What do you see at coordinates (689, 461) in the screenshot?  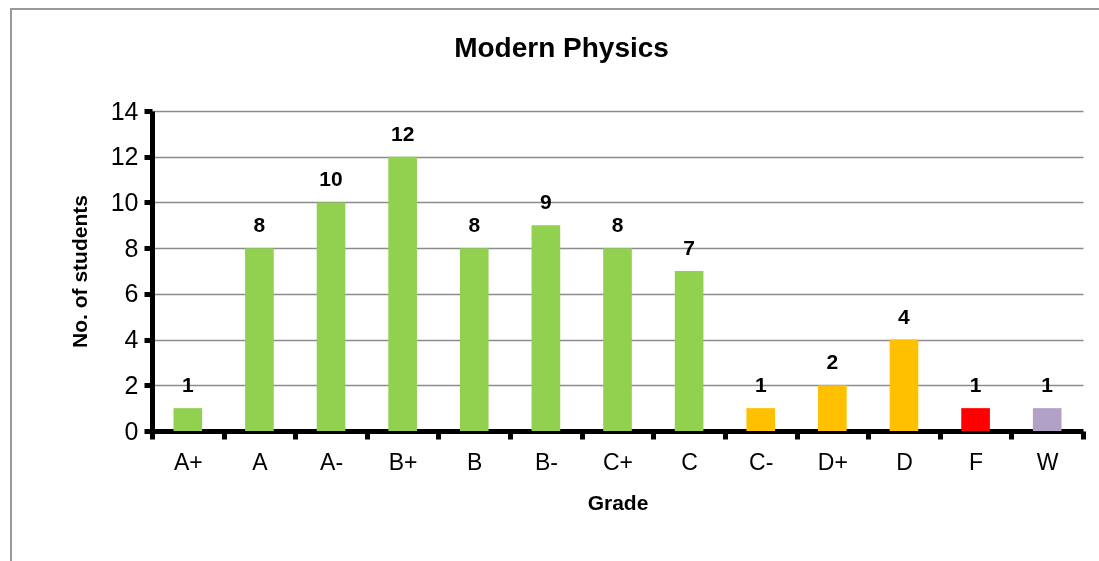 I see `x-tick-label: C` at bounding box center [689, 461].